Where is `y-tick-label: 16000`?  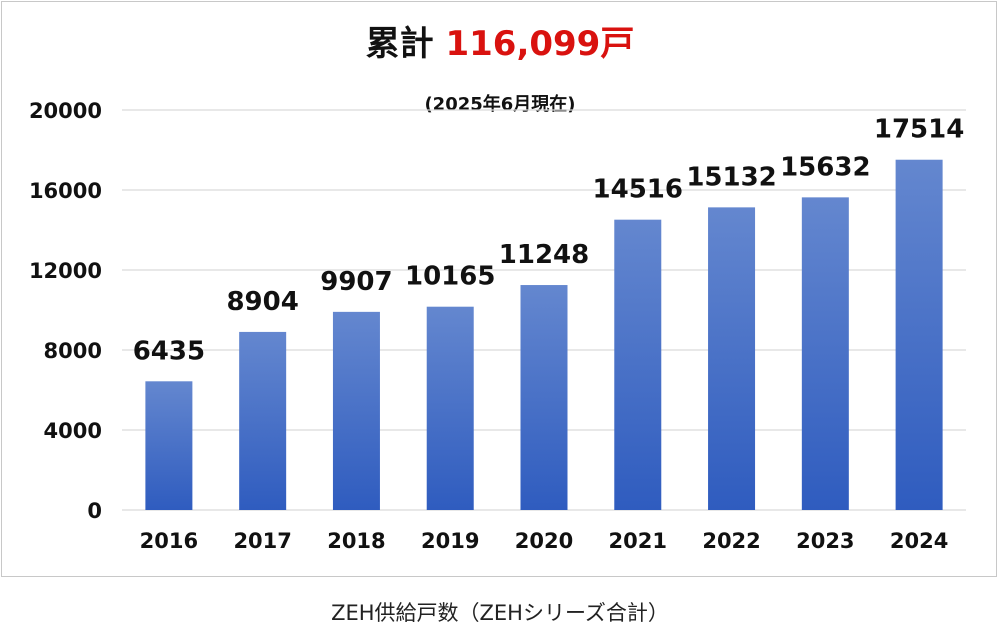 y-tick-label: 16000 is located at coordinates (65, 191).